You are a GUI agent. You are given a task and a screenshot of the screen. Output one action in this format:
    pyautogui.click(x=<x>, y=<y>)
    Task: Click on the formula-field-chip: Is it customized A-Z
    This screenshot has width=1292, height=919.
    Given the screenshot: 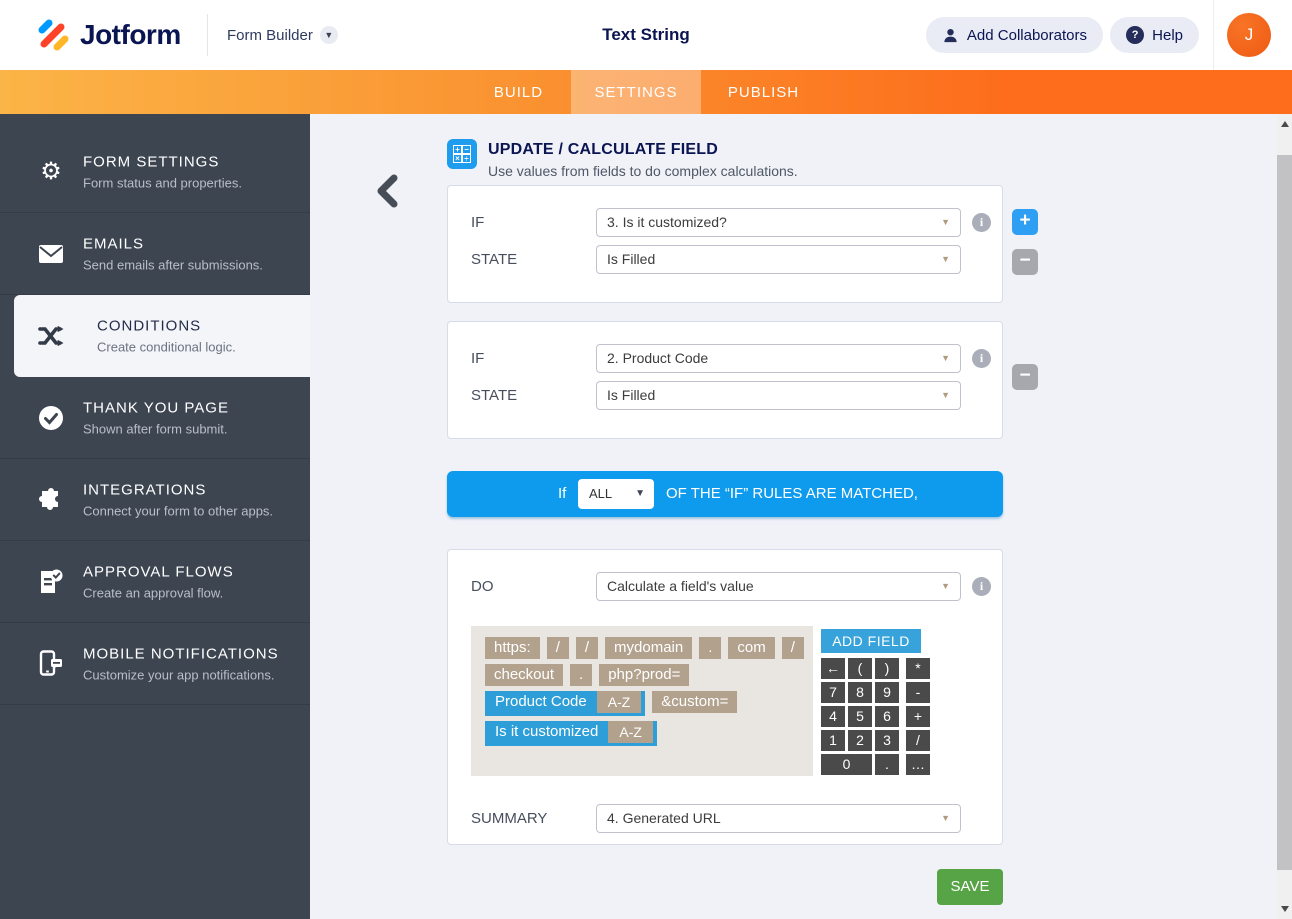 What is the action you would take?
    pyautogui.click(x=571, y=733)
    